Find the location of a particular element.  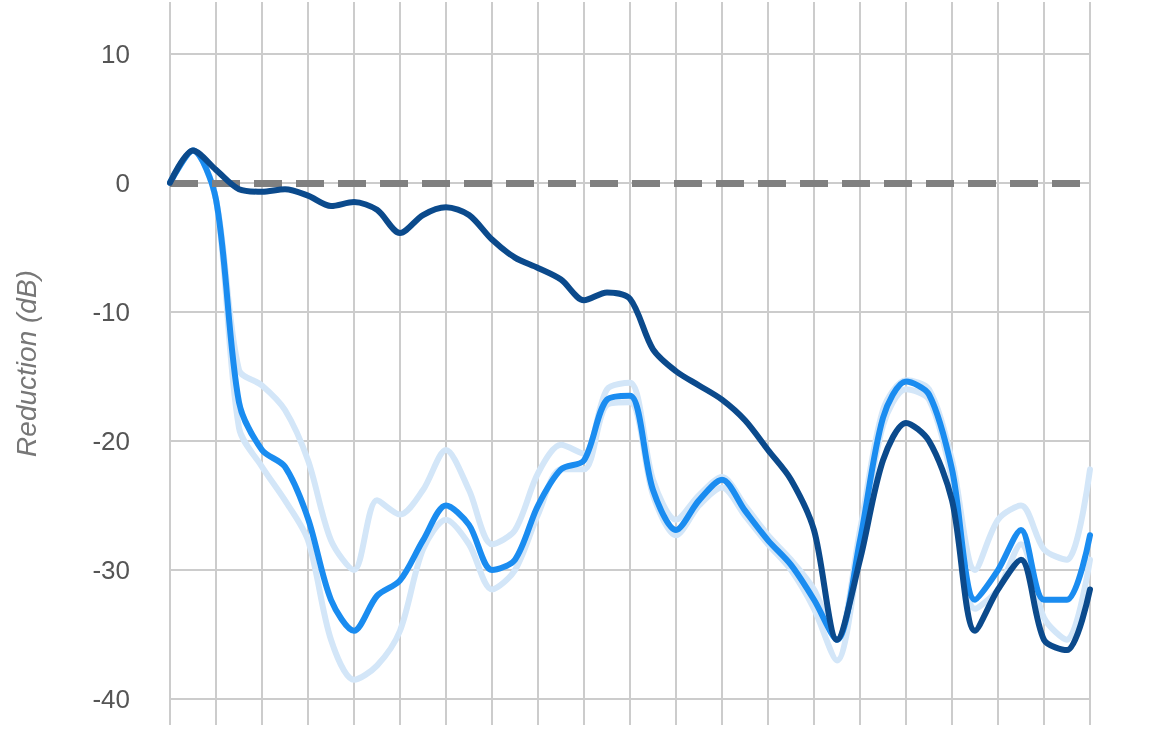

y-tick-label: -20 is located at coordinates (111, 440).